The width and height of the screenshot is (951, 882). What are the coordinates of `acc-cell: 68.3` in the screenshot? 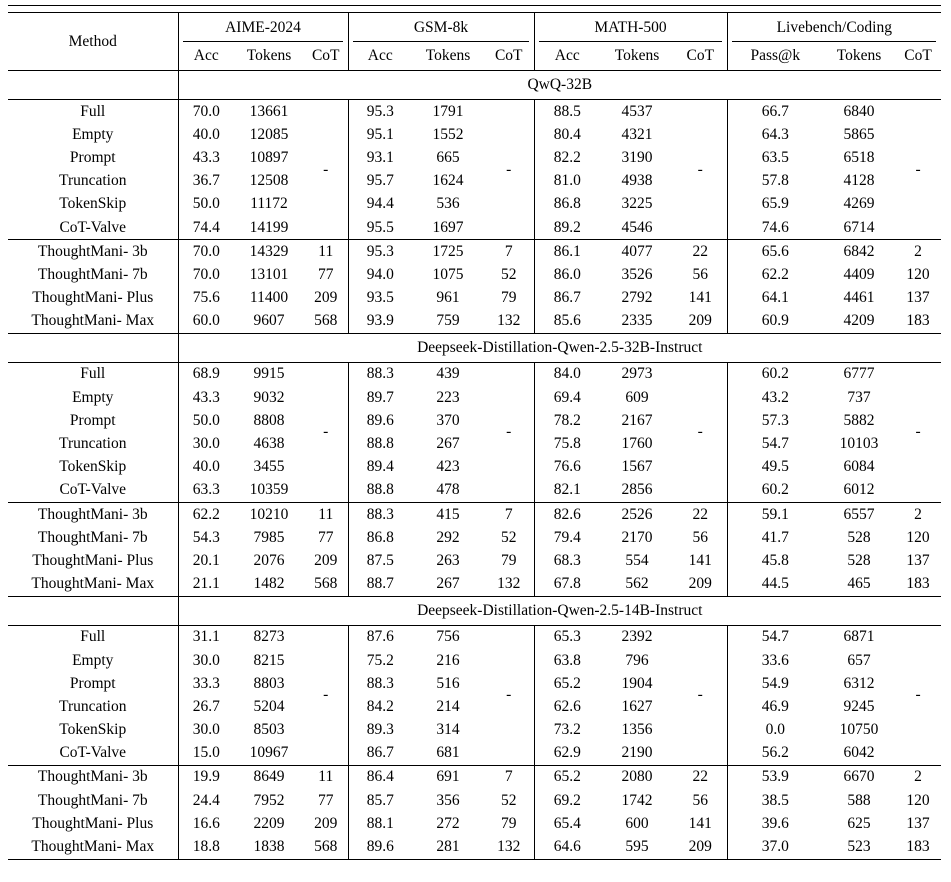 It's located at (566, 561).